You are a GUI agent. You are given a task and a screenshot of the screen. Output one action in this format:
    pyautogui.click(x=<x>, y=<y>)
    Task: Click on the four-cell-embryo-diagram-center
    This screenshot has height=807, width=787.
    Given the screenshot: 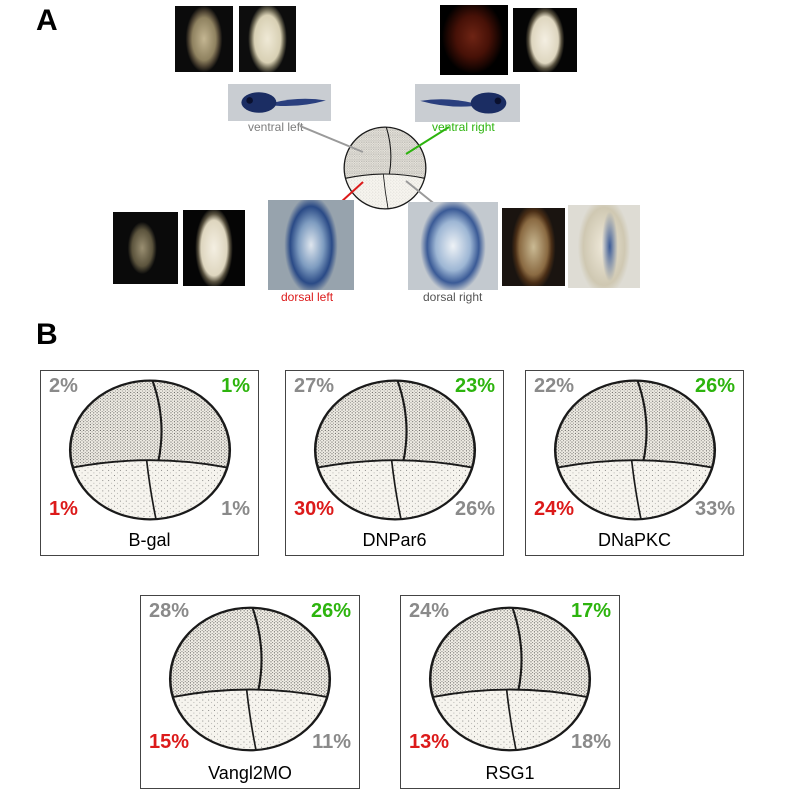 What is the action you would take?
    pyautogui.click(x=385, y=168)
    